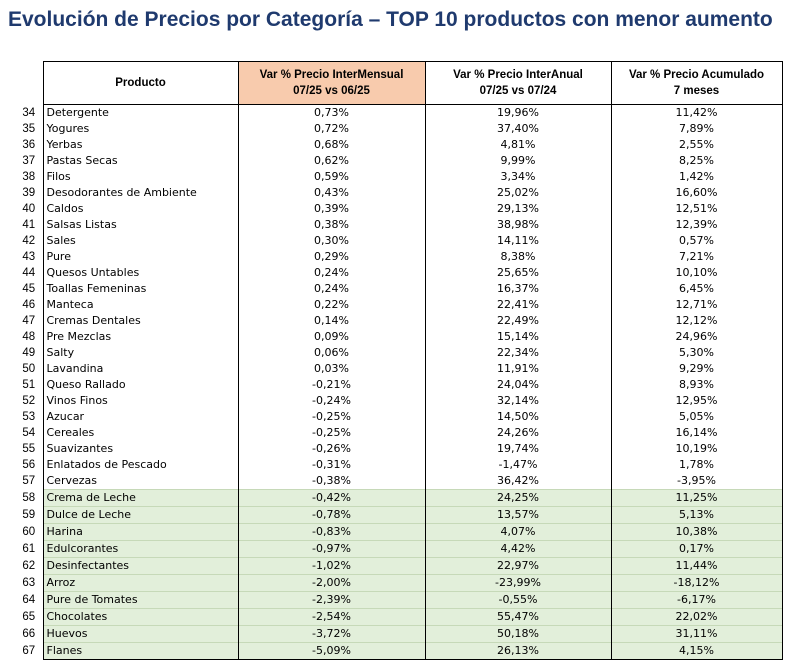  Describe the element at coordinates (29, 225) in the screenshot. I see `row-number: 41` at that location.